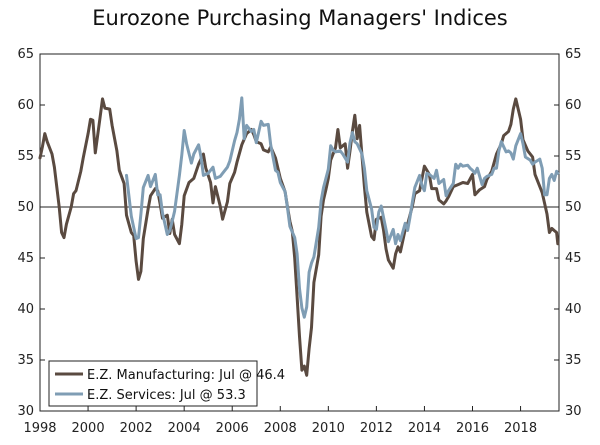 The height and width of the screenshot is (445, 600). Describe the element at coordinates (573, 105) in the screenshot. I see `right-y-tick-label: 60` at that location.